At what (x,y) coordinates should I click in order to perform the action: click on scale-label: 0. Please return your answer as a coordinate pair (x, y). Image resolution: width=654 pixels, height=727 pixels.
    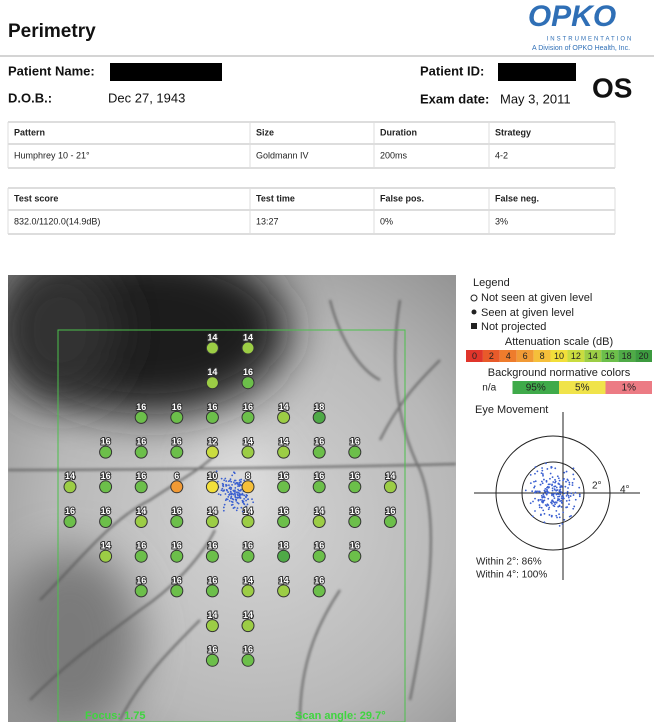
    Looking at the image, I should click on (474, 356).